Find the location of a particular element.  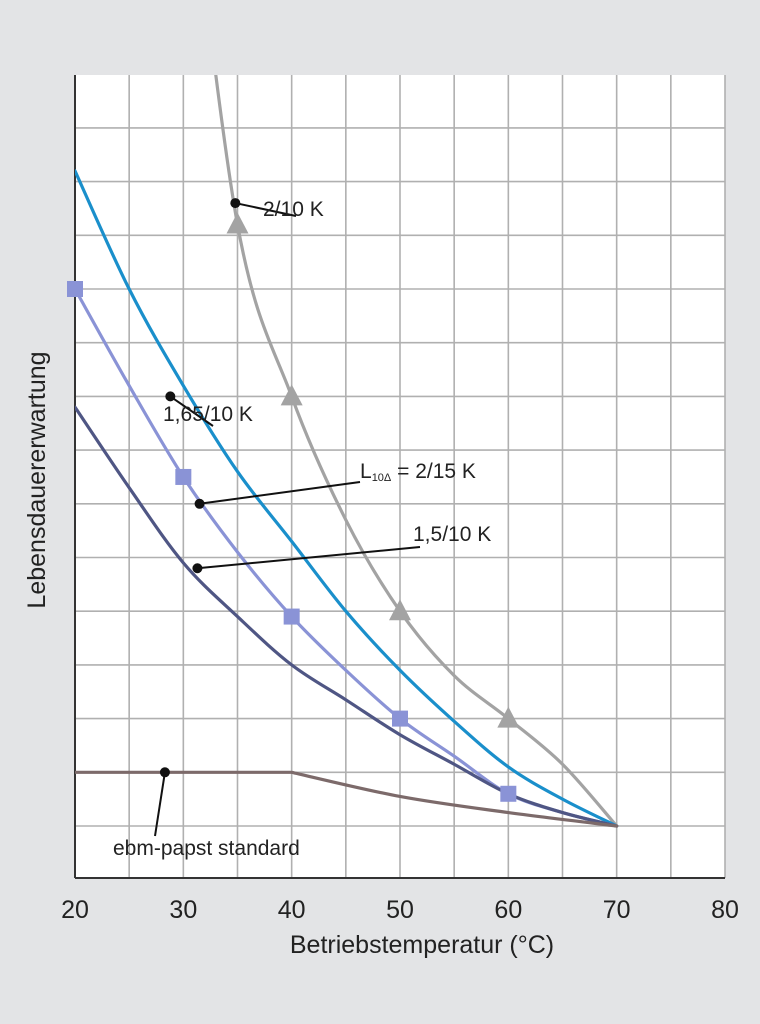

x-tick-label: 50 is located at coordinates (400, 910).